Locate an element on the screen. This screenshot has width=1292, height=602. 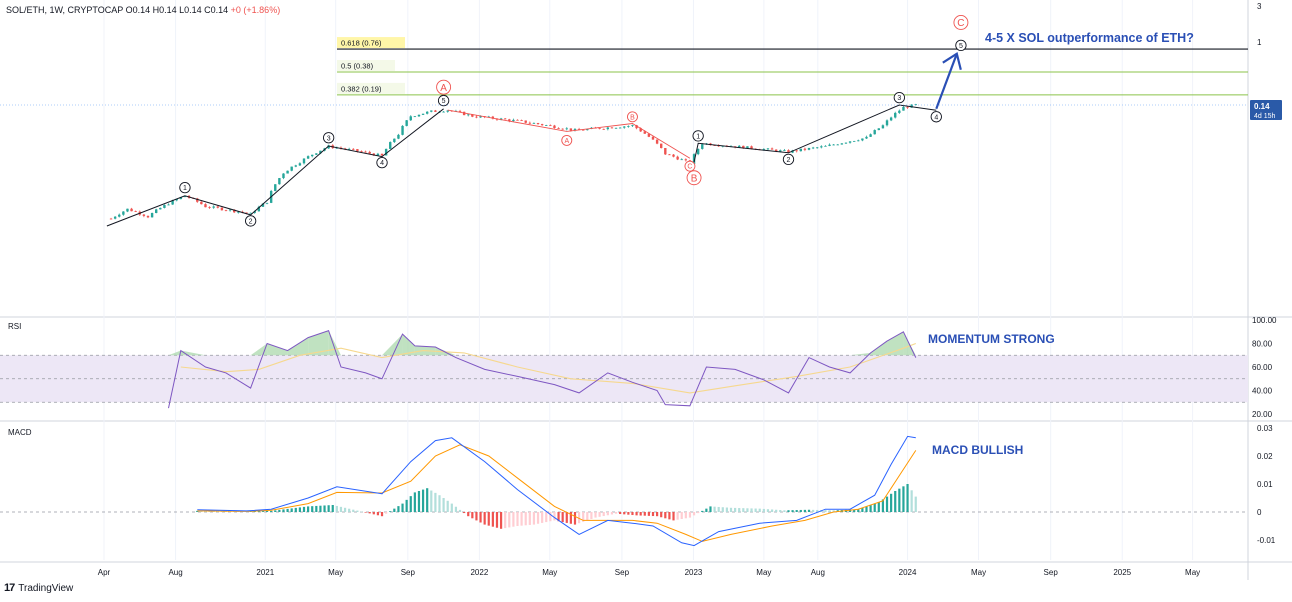
annotation-momentum: MOMENTUM STRONG is located at coordinates (991, 339).